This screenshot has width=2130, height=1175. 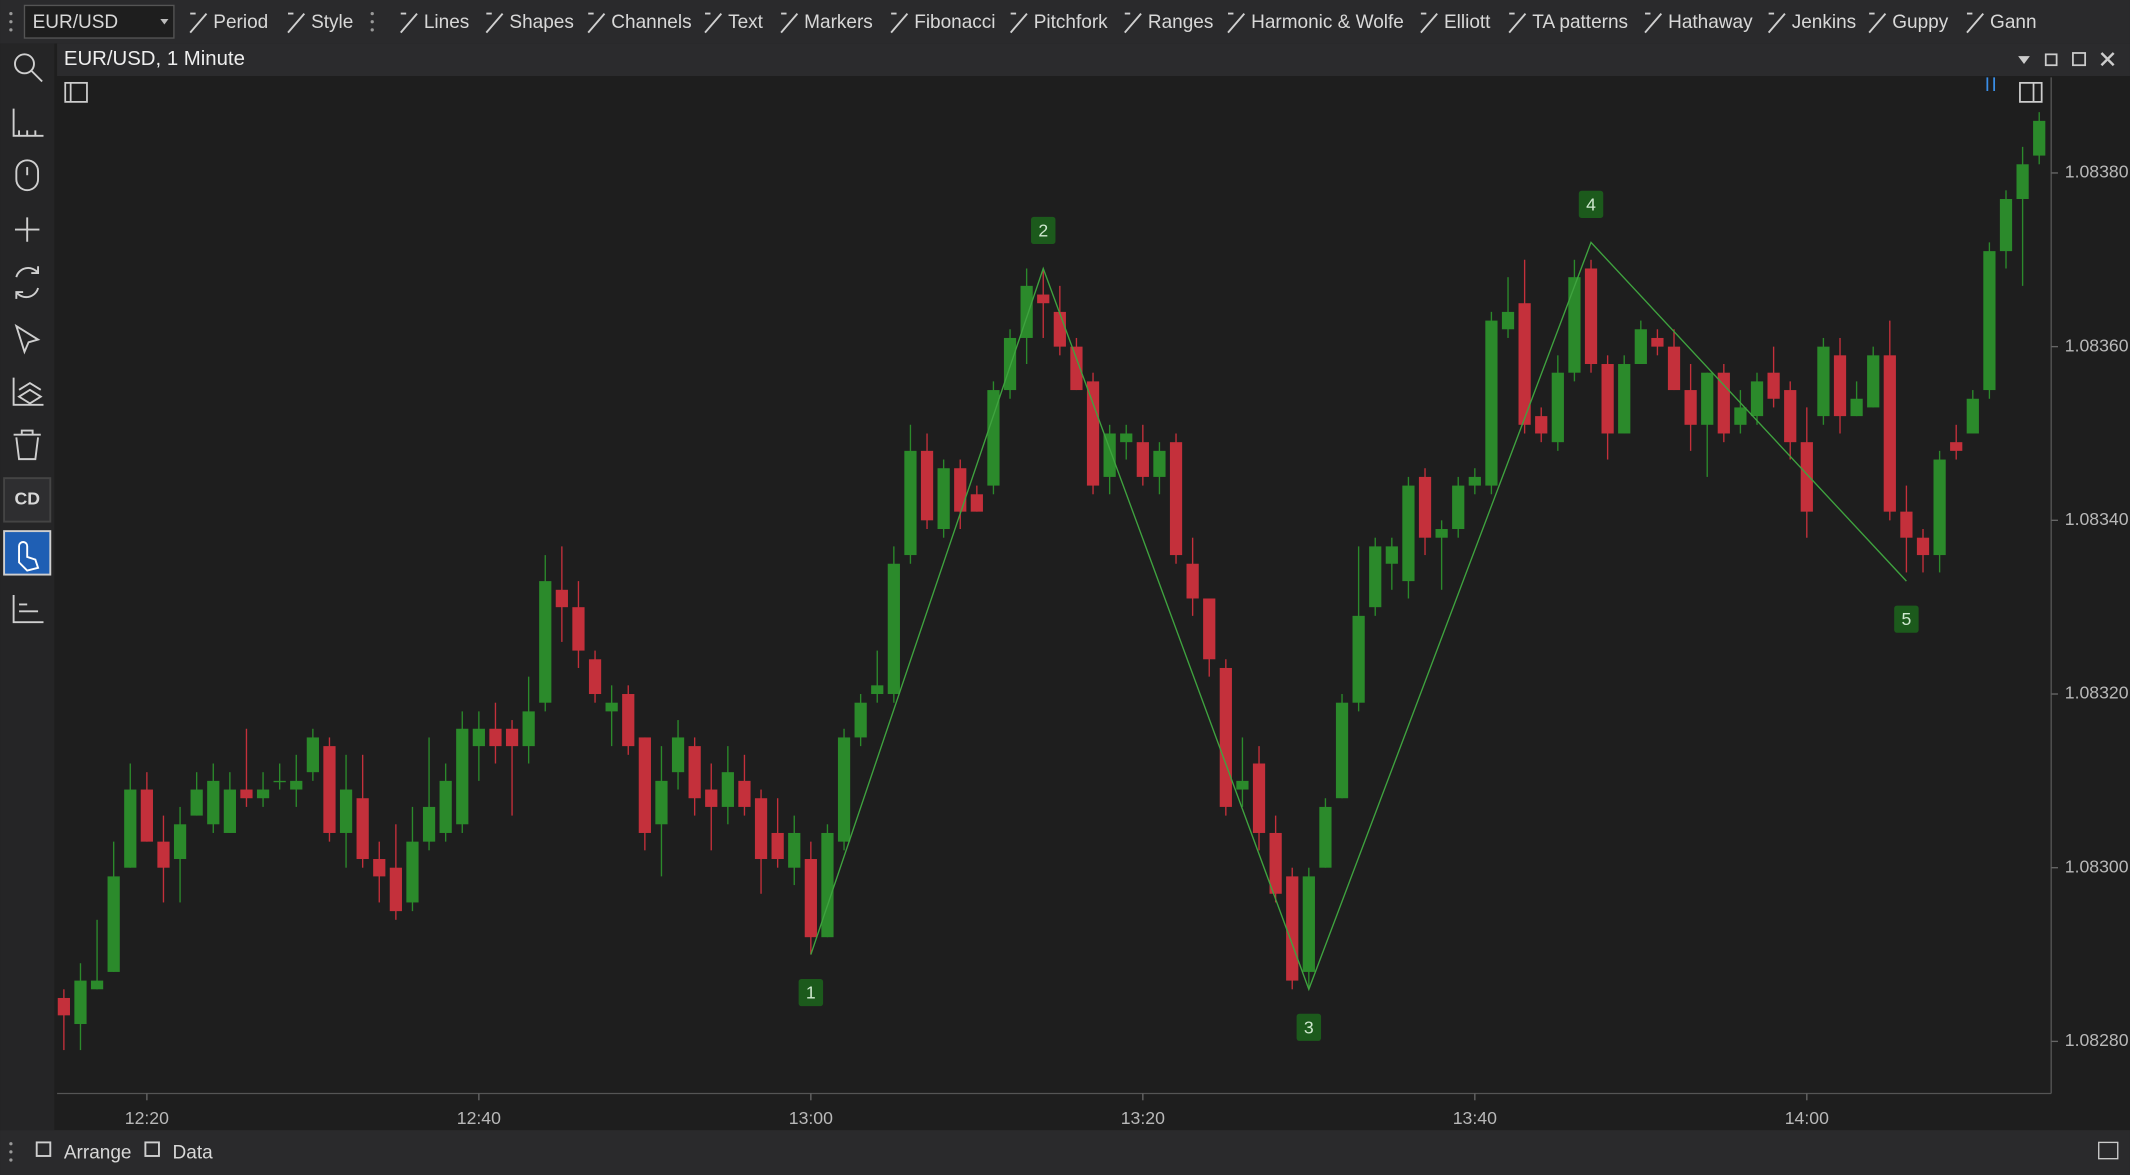 I want to click on status-button: Data, so click(x=193, y=1152).